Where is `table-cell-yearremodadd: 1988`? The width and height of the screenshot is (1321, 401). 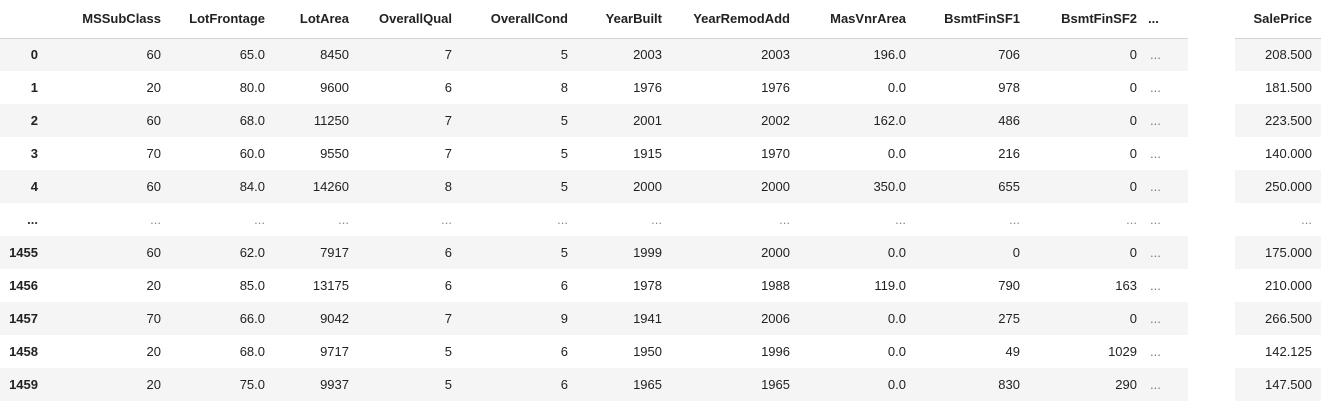 table-cell-yearremodadd: 1988 is located at coordinates (775, 285).